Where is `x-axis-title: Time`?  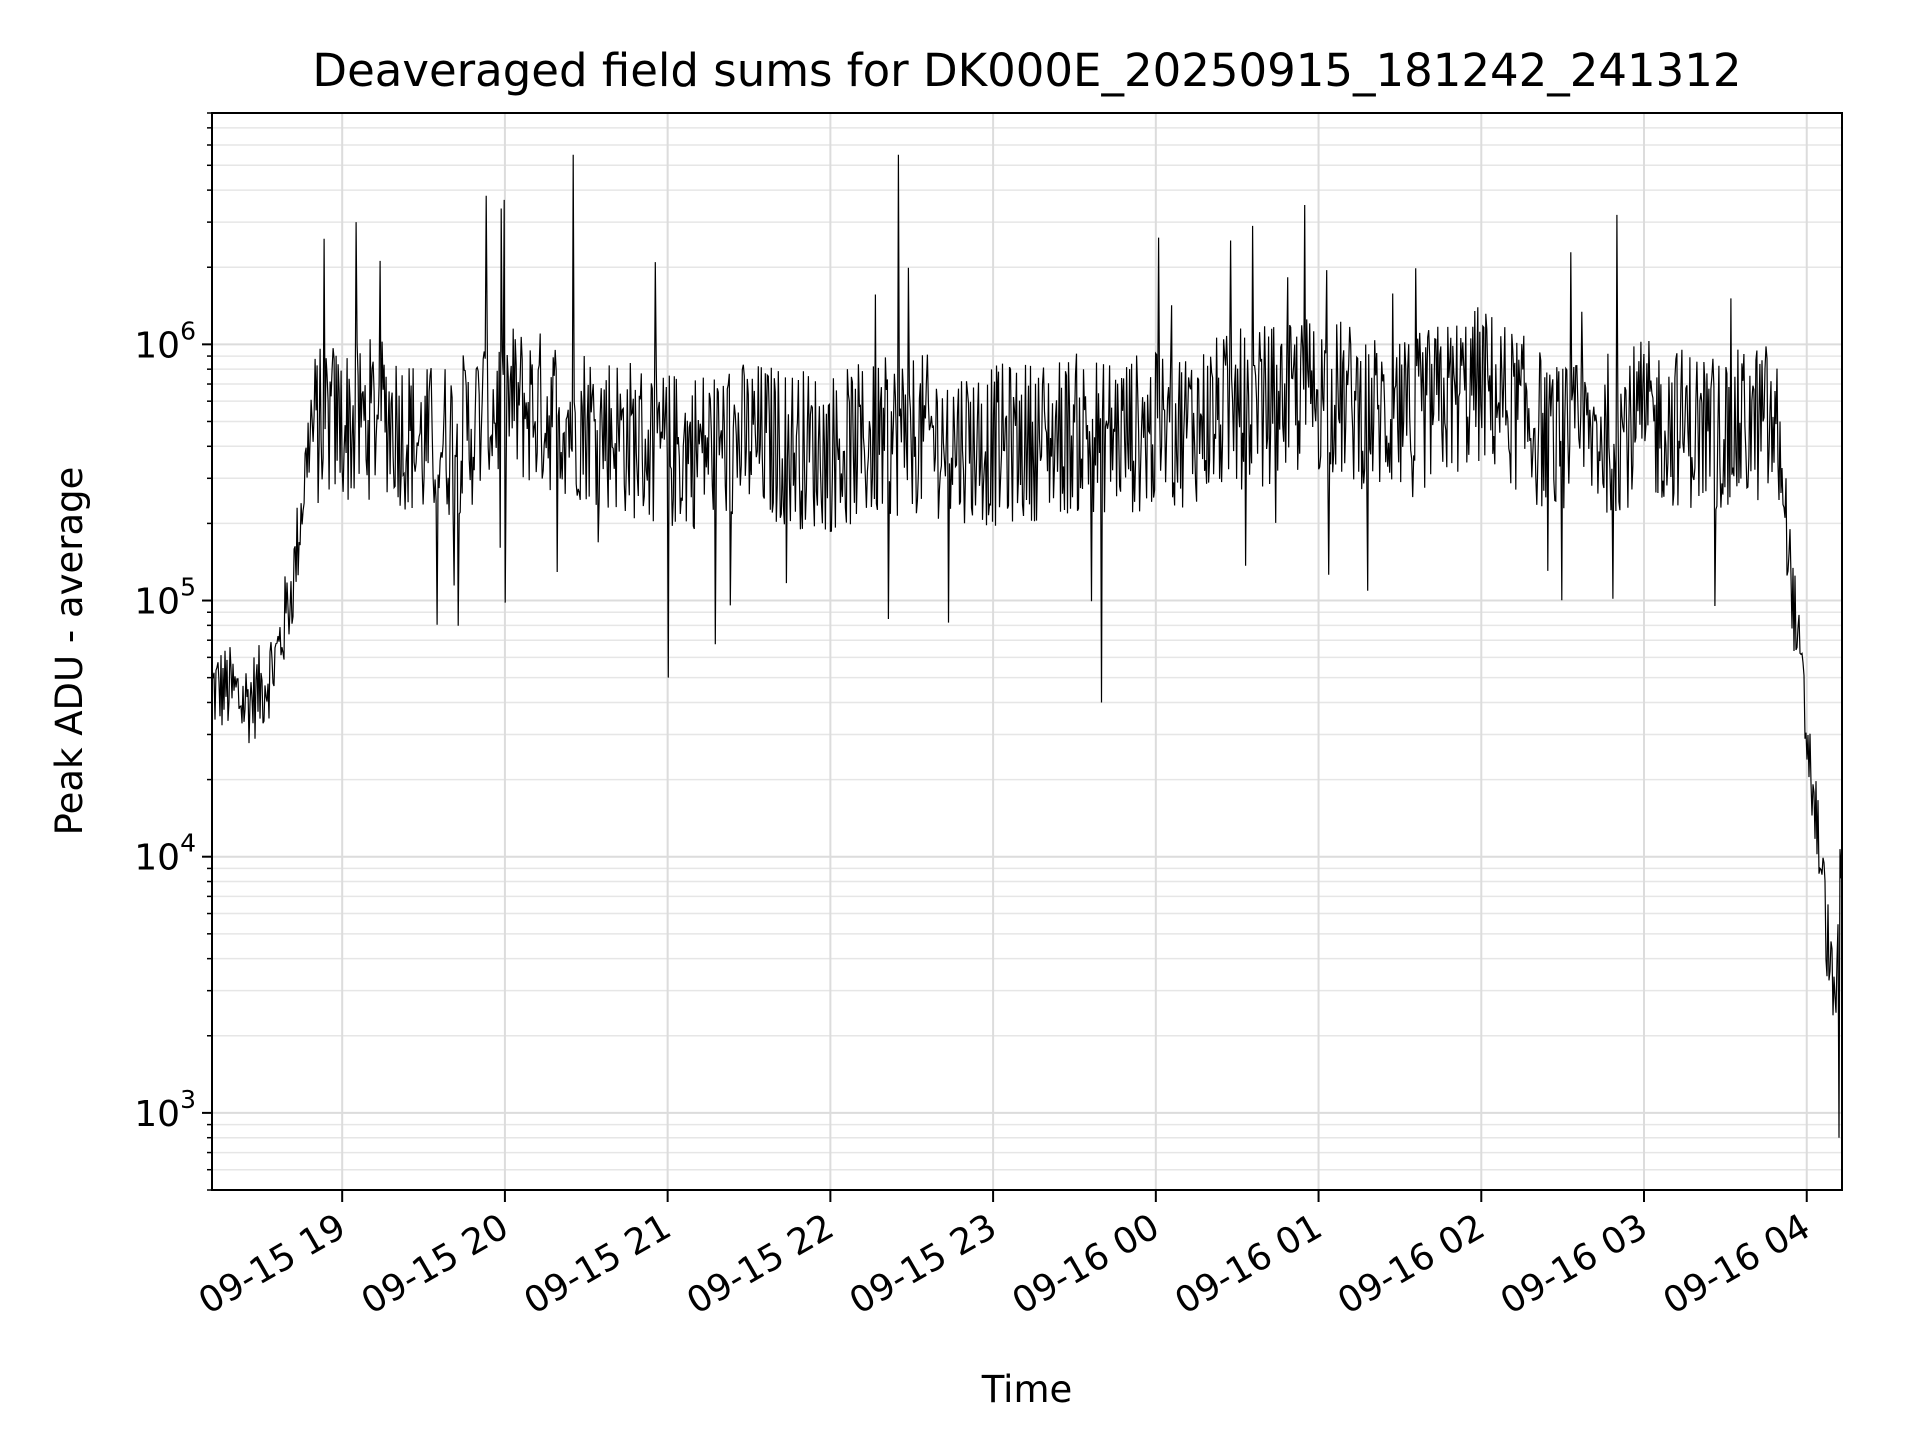
x-axis-title: Time is located at coordinates (1027, 1389).